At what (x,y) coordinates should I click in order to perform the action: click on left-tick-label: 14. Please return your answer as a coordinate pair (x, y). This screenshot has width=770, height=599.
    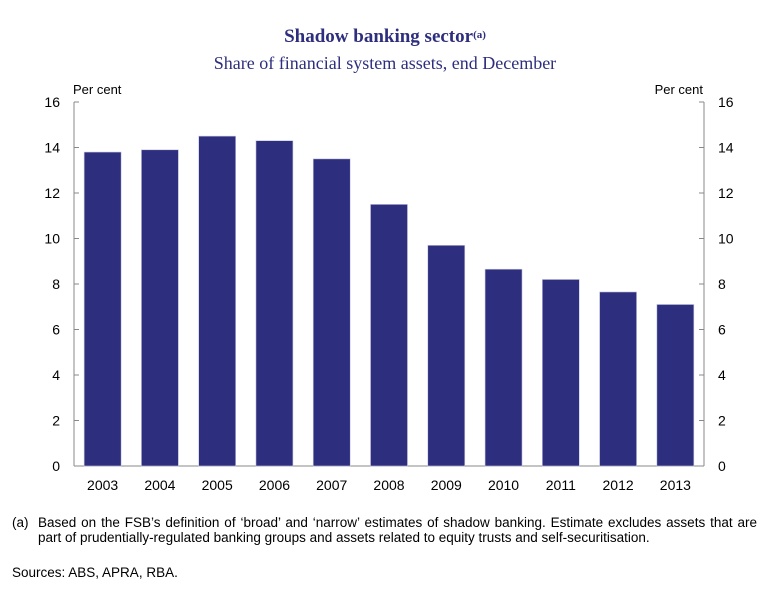
    Looking at the image, I should click on (52, 148).